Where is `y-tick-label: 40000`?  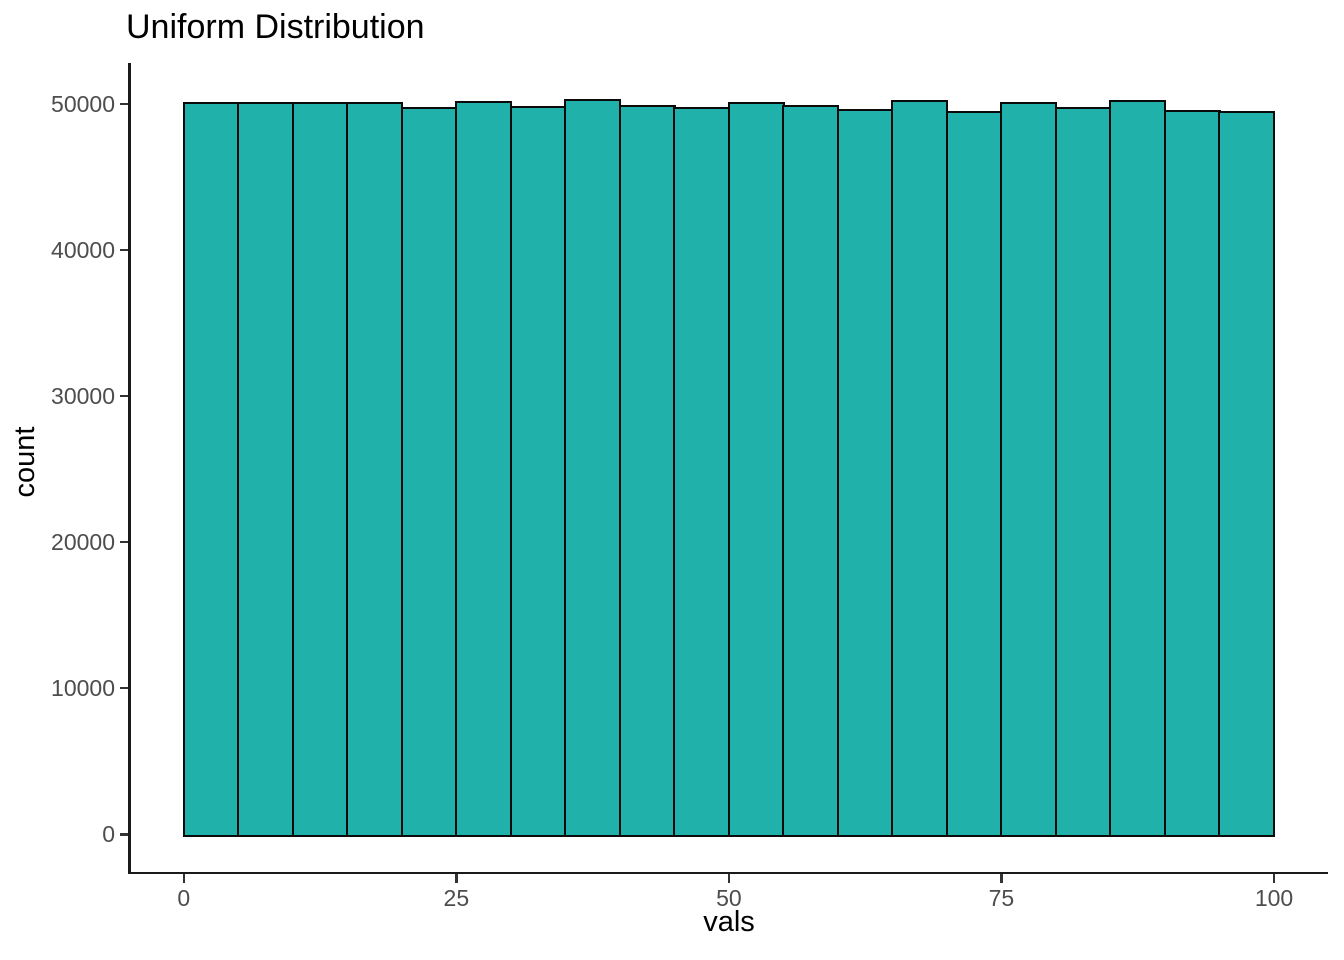 y-tick-label: 40000 is located at coordinates (83, 250).